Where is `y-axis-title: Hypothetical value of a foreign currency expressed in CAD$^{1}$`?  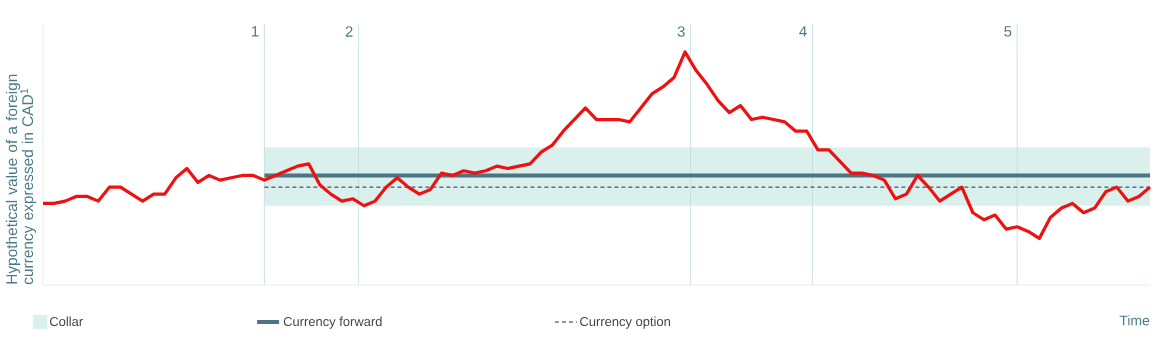 y-axis-title: Hypothetical value of a foreign currency expressed in CAD$^{1}$ is located at coordinates (21, 179).